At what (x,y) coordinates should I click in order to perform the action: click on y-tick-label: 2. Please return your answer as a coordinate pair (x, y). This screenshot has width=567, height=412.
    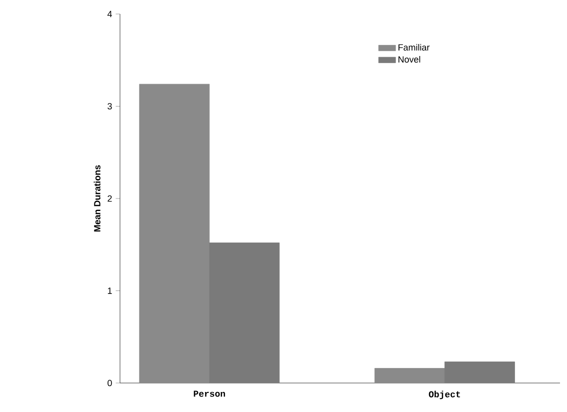
    Looking at the image, I should click on (110, 198).